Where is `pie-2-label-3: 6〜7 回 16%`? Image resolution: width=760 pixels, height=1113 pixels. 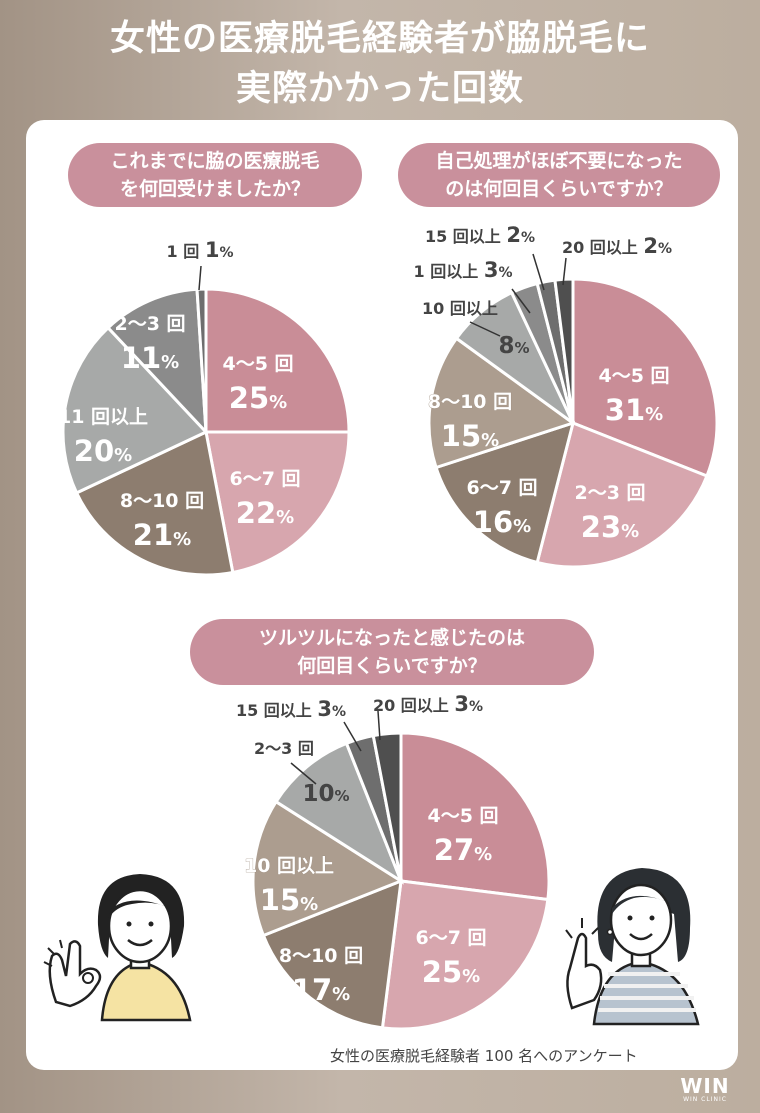
pie-2-label-3: 6〜7 回 16% is located at coordinates (501, 508).